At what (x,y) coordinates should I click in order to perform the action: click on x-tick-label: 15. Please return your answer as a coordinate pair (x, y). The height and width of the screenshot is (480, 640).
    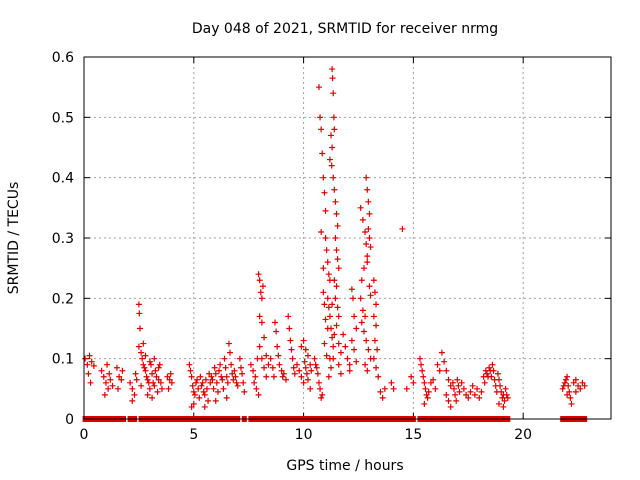
    Looking at the image, I should click on (413, 435).